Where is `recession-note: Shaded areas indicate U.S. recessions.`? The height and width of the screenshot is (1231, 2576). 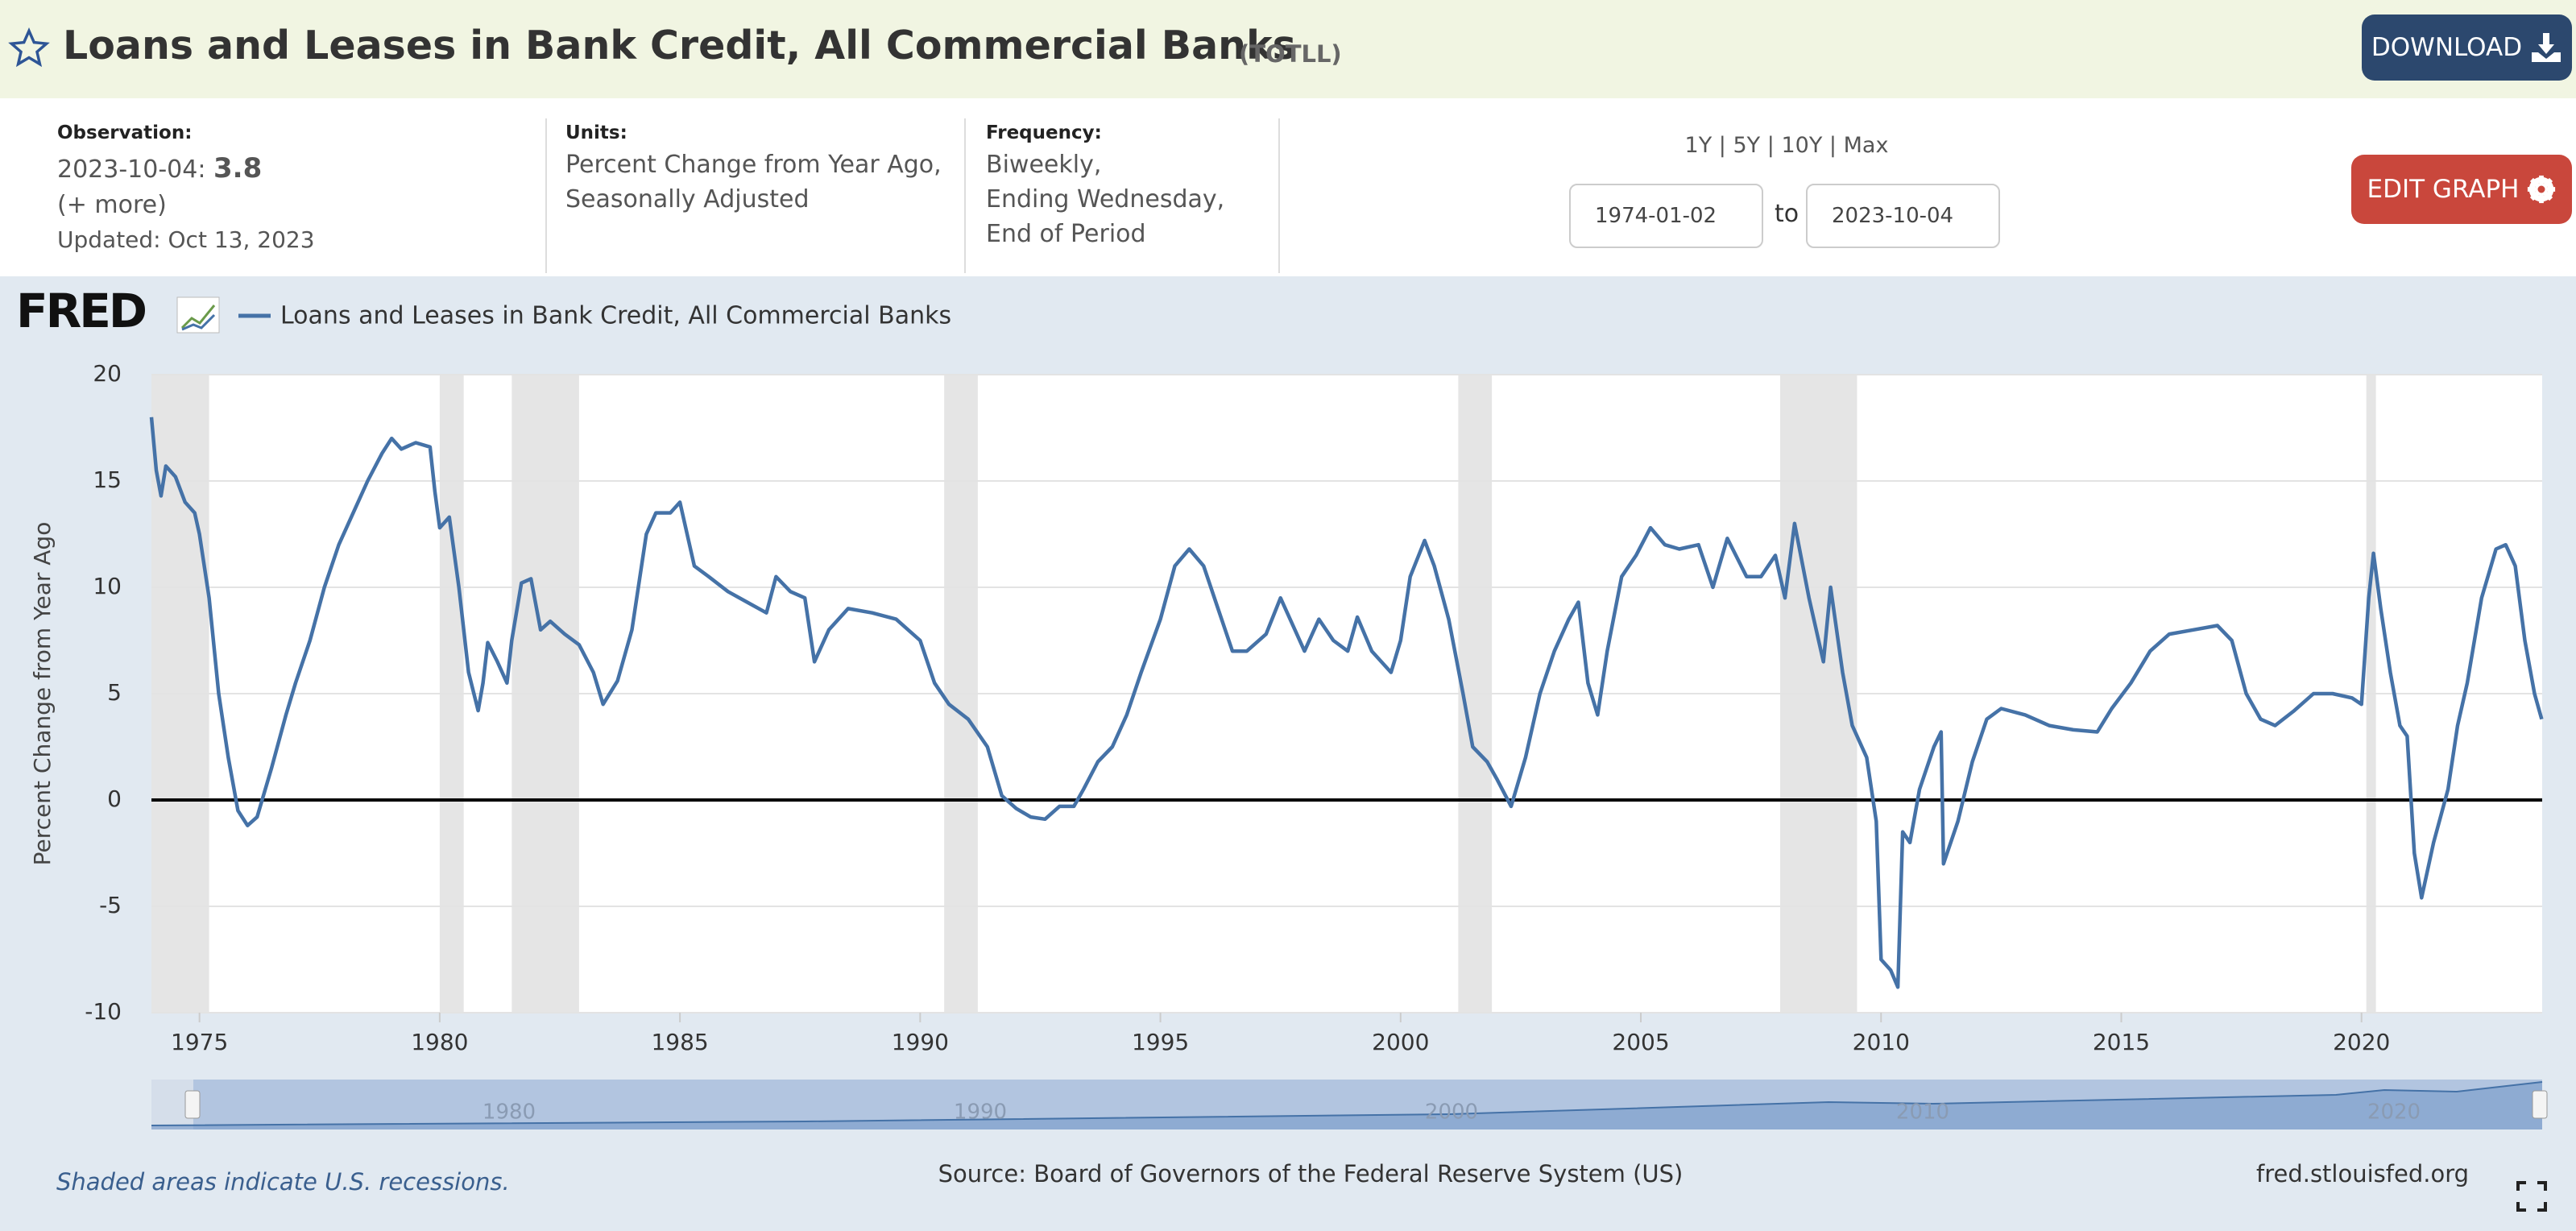
recession-note: Shaded areas indicate U.S. recessions. is located at coordinates (283, 1182).